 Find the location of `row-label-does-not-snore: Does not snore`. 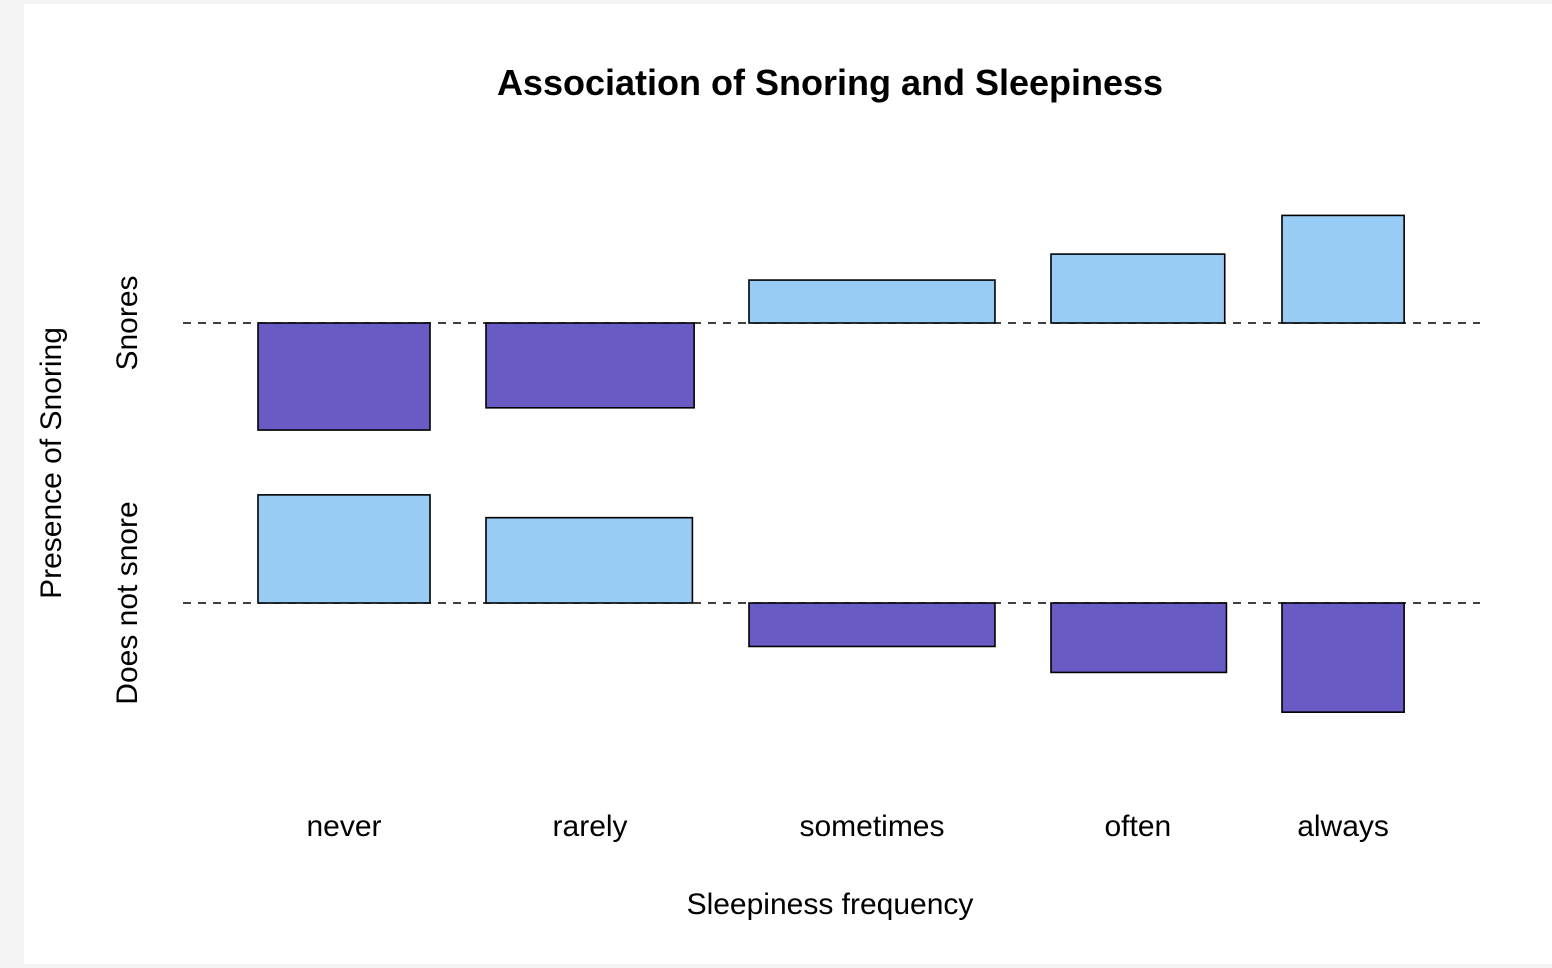

row-label-does-not-snore: Does not snore is located at coordinates (127, 602).